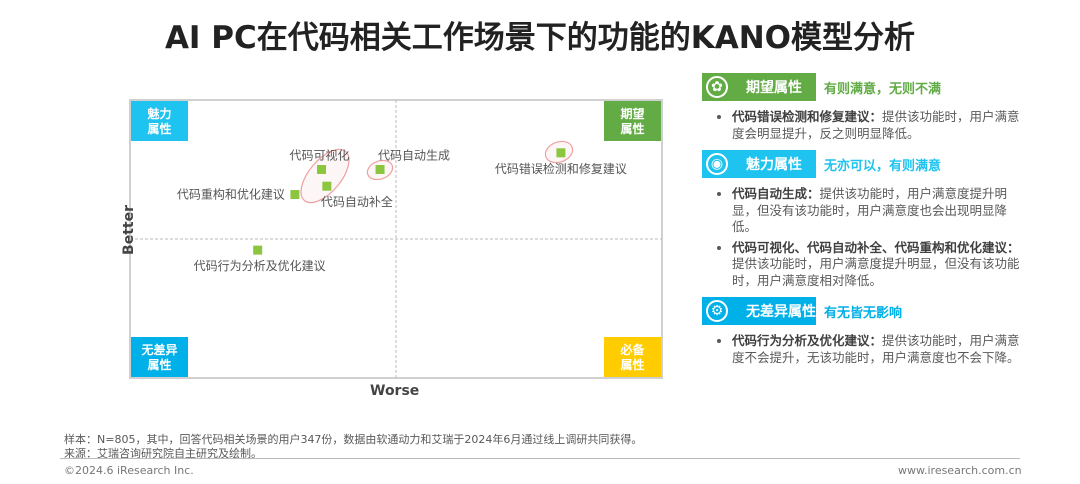 The height and width of the screenshot is (484, 1080). I want to click on attribute-badge: ⚙ 无差异属性, so click(759, 311).